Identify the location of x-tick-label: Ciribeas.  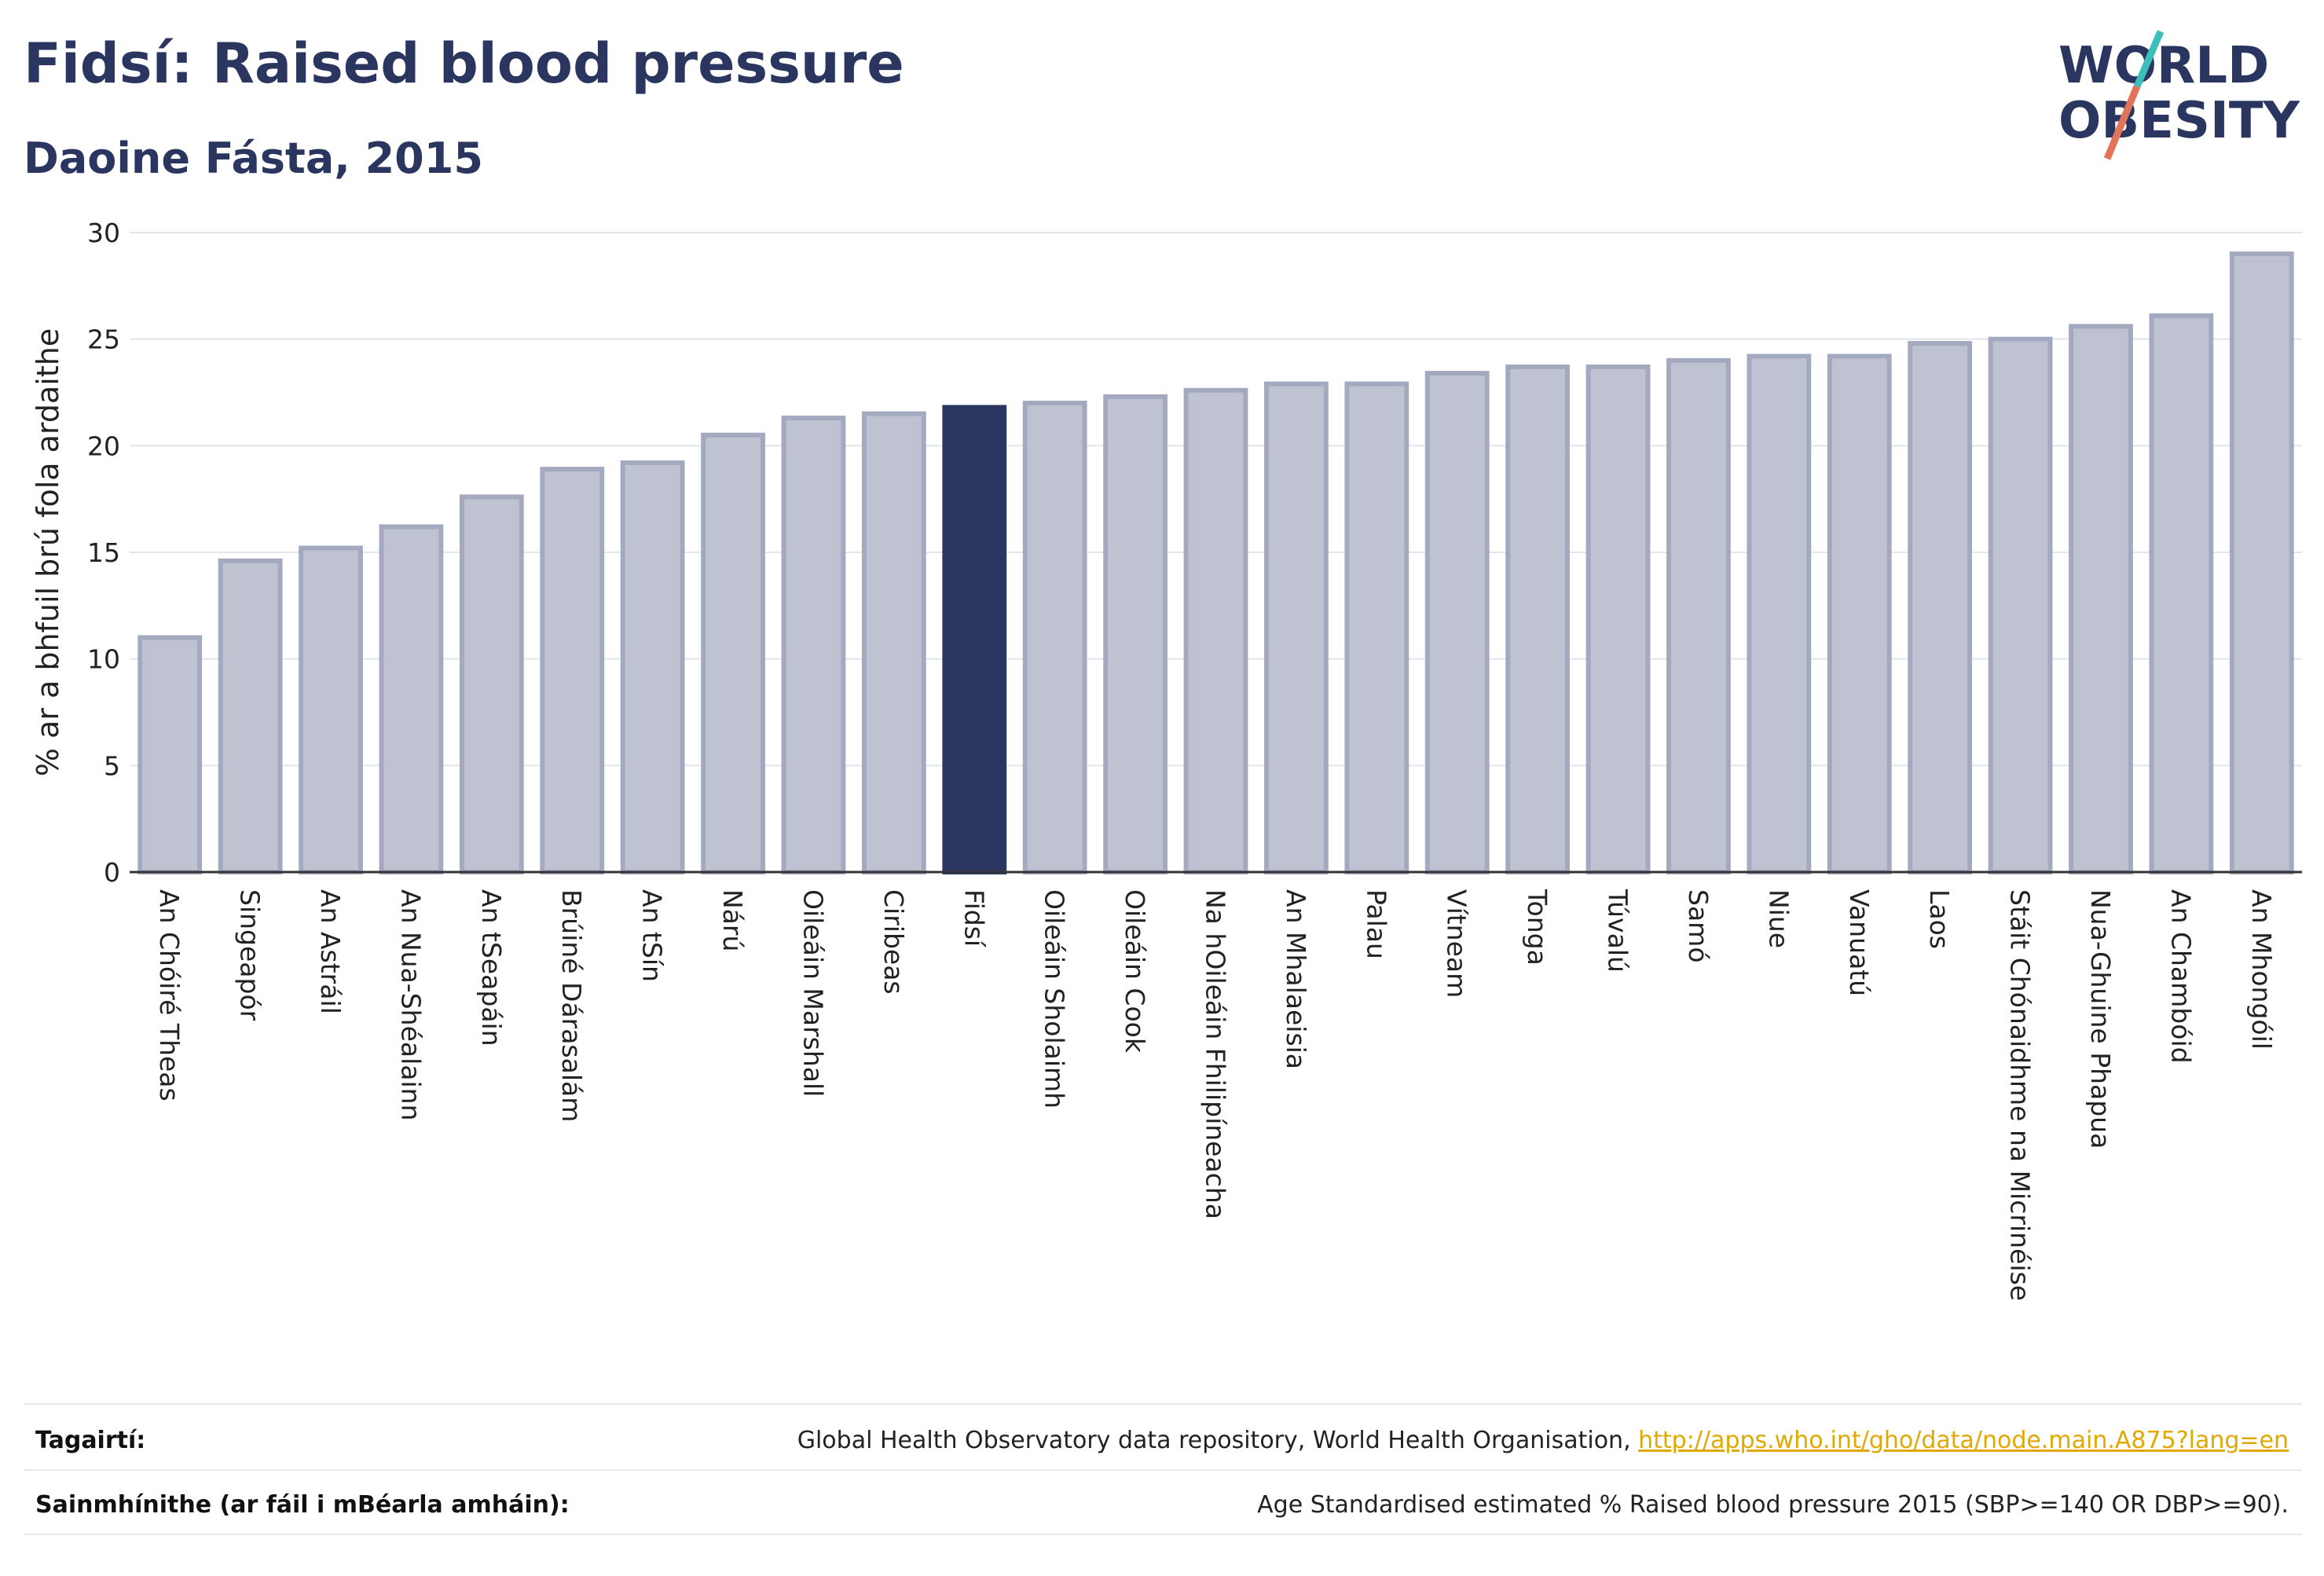
(893, 942).